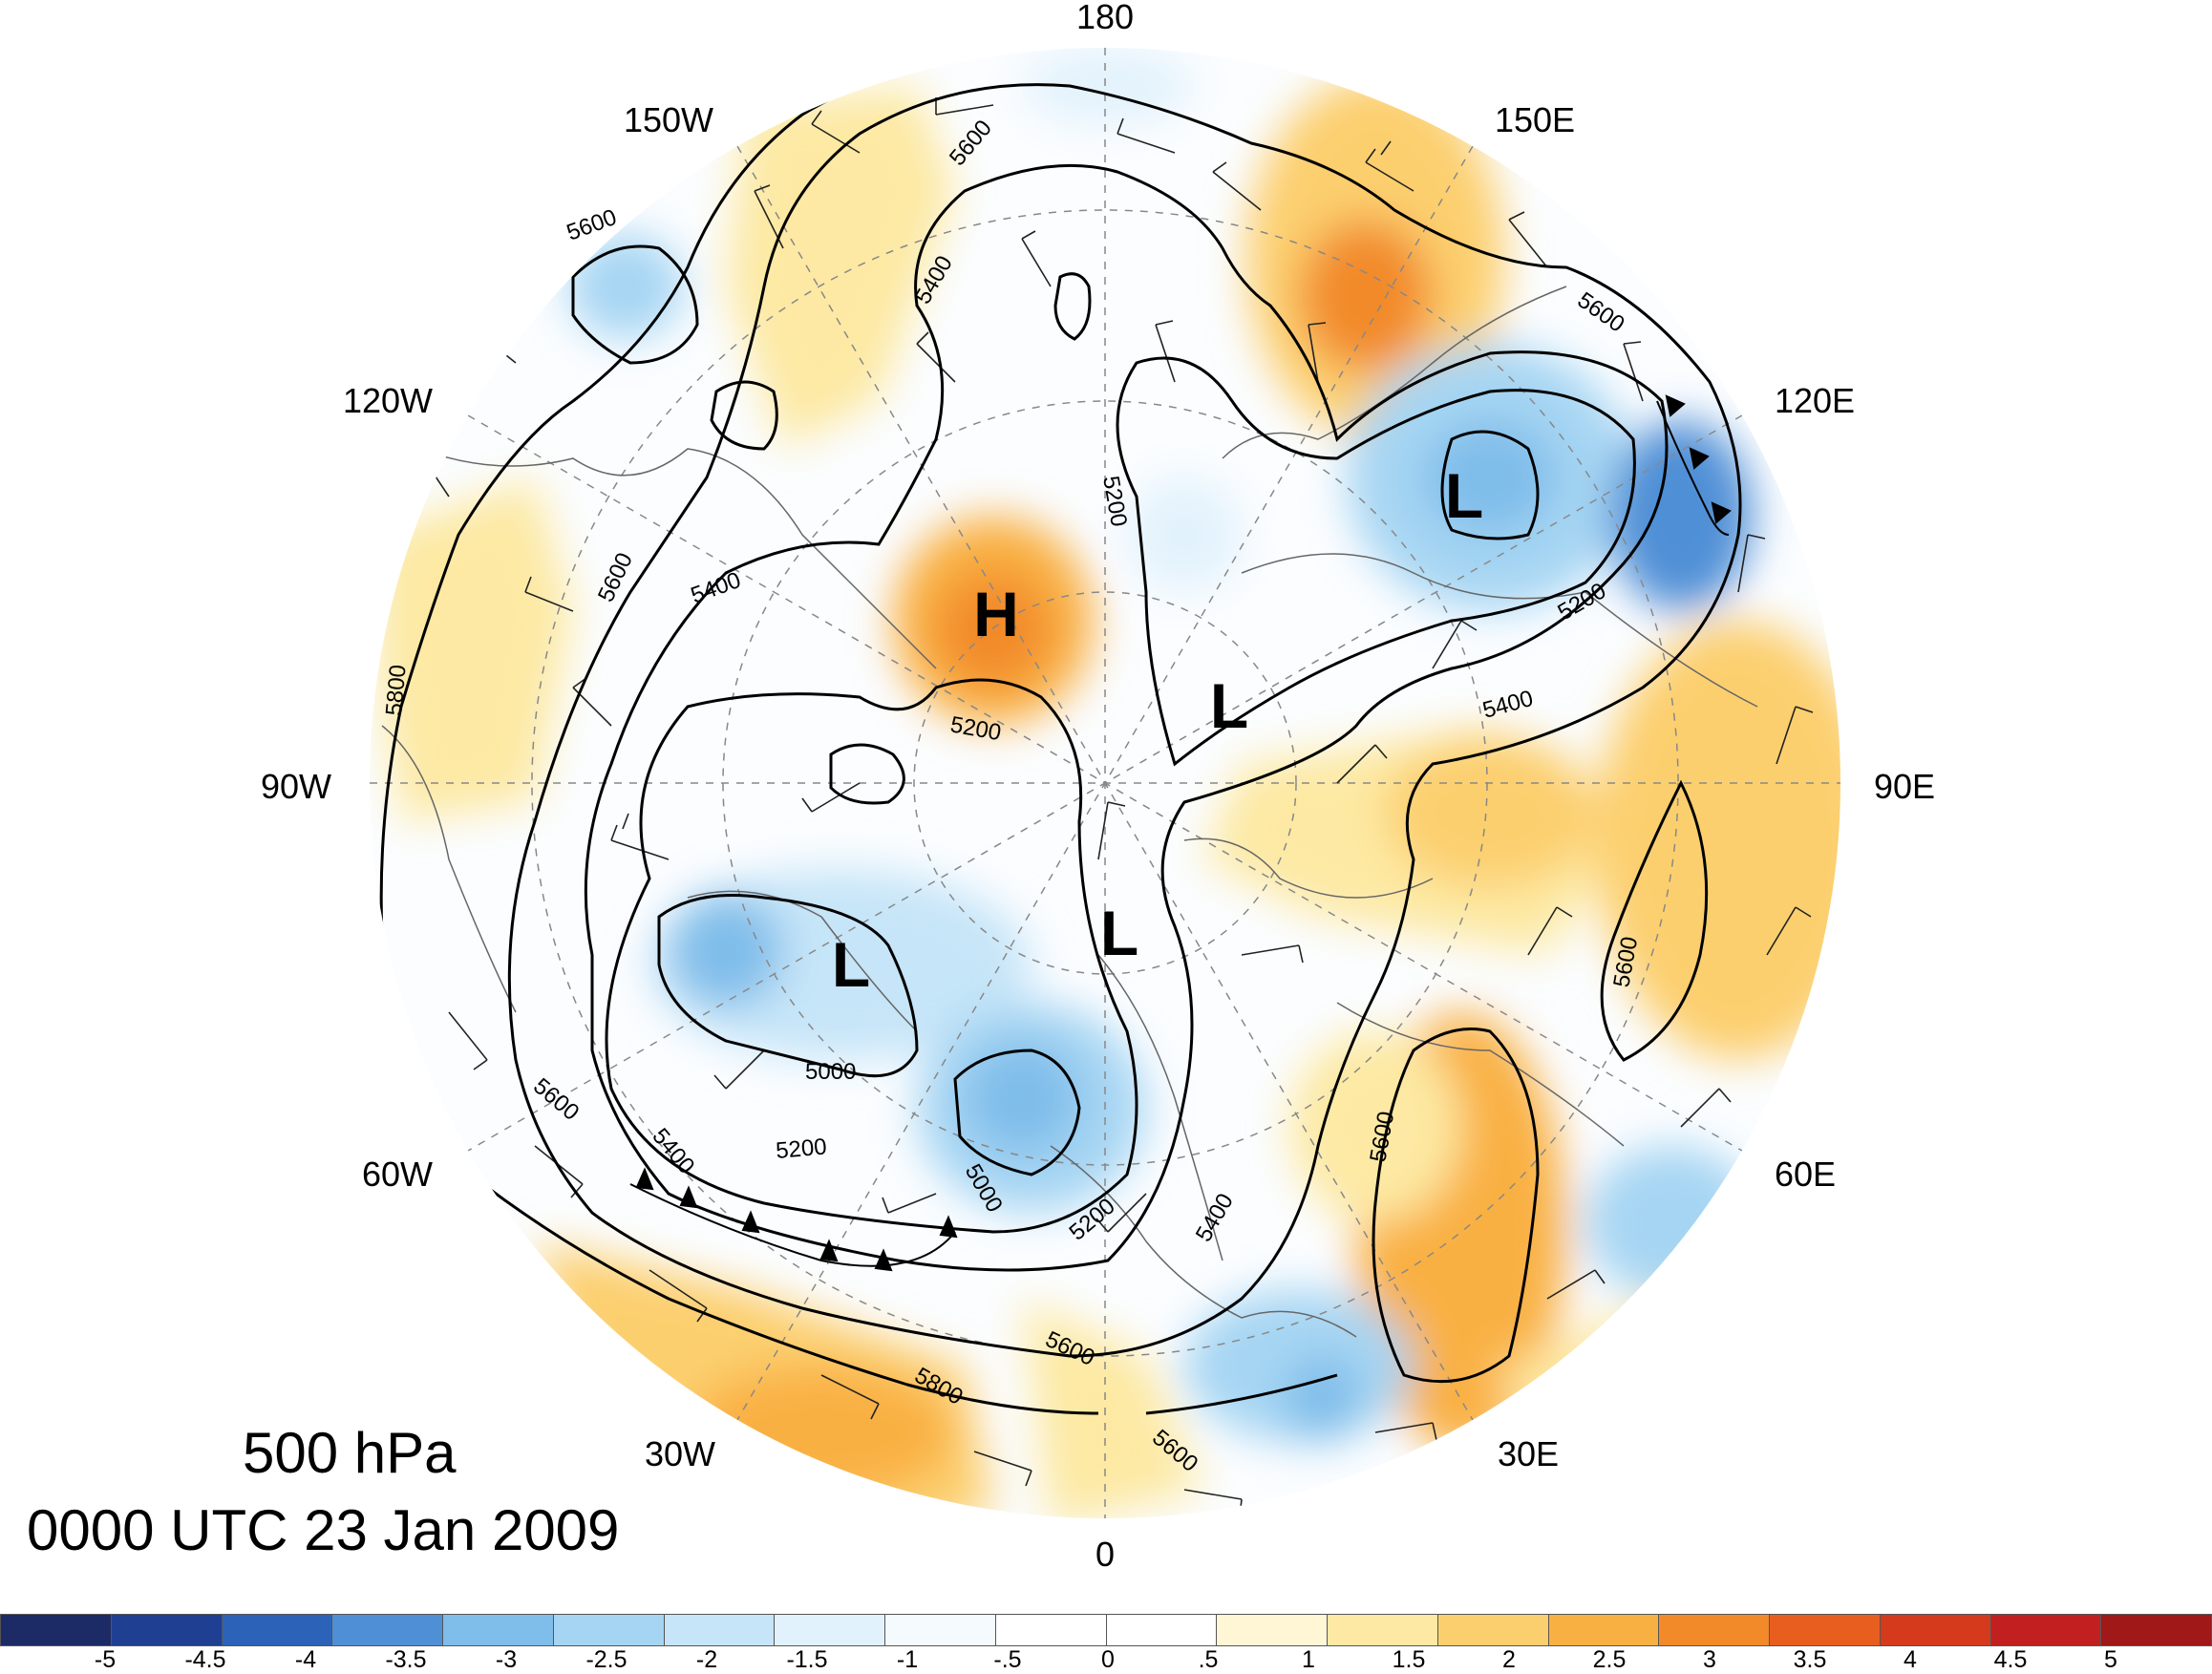  I want to click on longitude-label: 120E, so click(1815, 400).